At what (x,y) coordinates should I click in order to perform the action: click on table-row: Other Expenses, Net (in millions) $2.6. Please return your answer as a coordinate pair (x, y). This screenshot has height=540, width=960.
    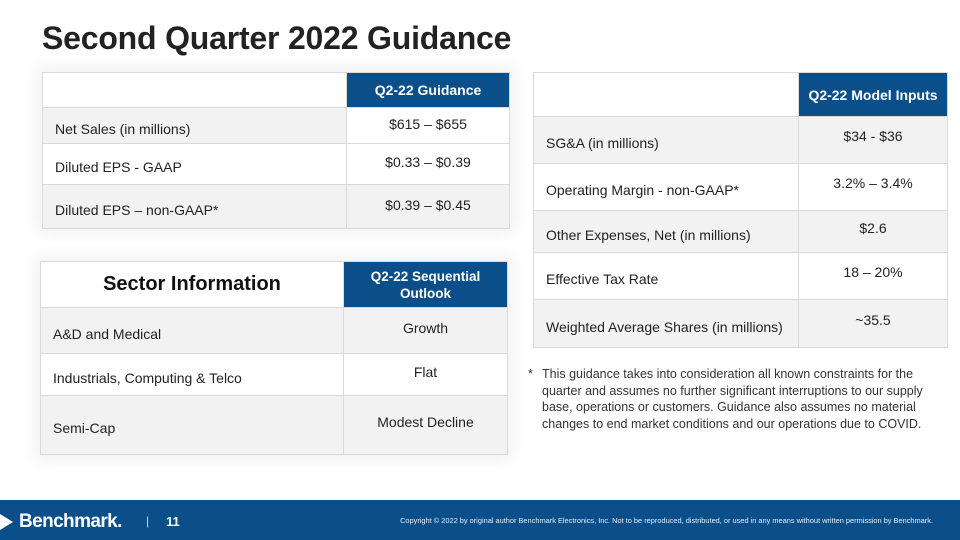
    Looking at the image, I should click on (740, 231).